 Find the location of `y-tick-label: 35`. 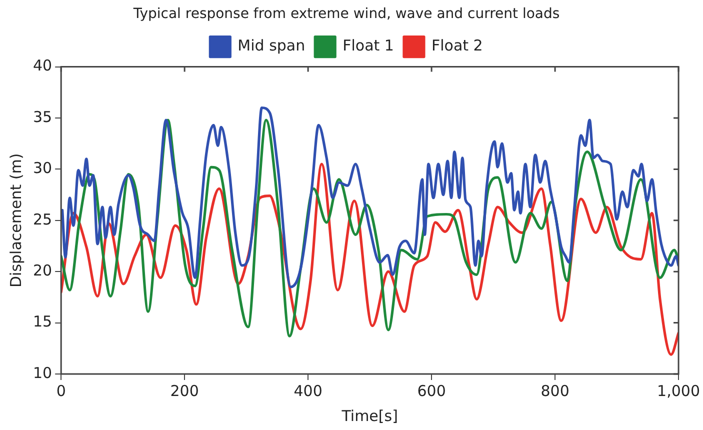

y-tick-label: 35 is located at coordinates (42, 117).